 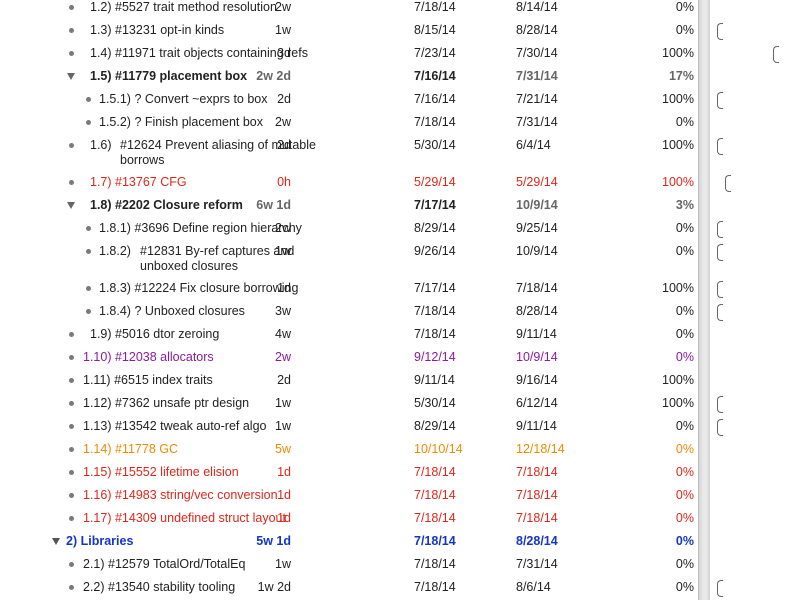 I want to click on task-title: #5527 trait method resolution, so click(x=196, y=7).